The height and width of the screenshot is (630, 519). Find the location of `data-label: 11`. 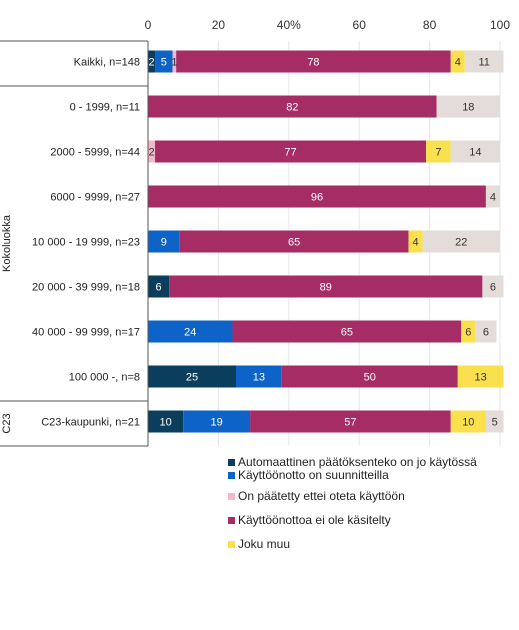

data-label: 11 is located at coordinates (483, 63).